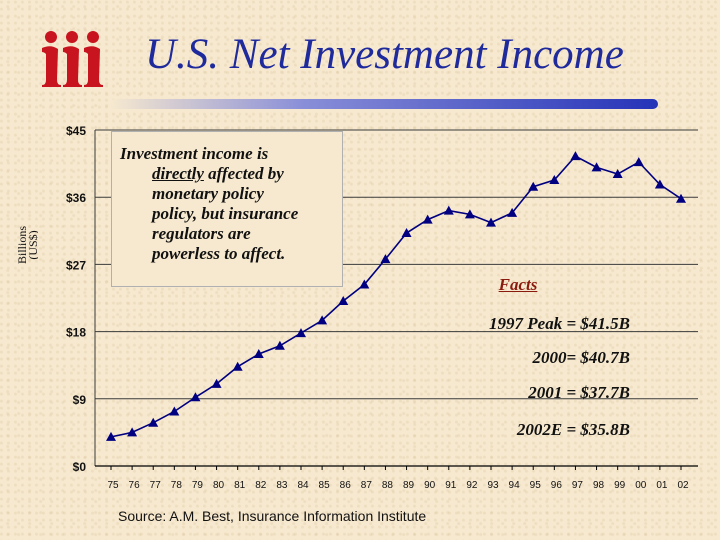  What do you see at coordinates (76, 265) in the screenshot?
I see `y-tick-label: $27` at bounding box center [76, 265].